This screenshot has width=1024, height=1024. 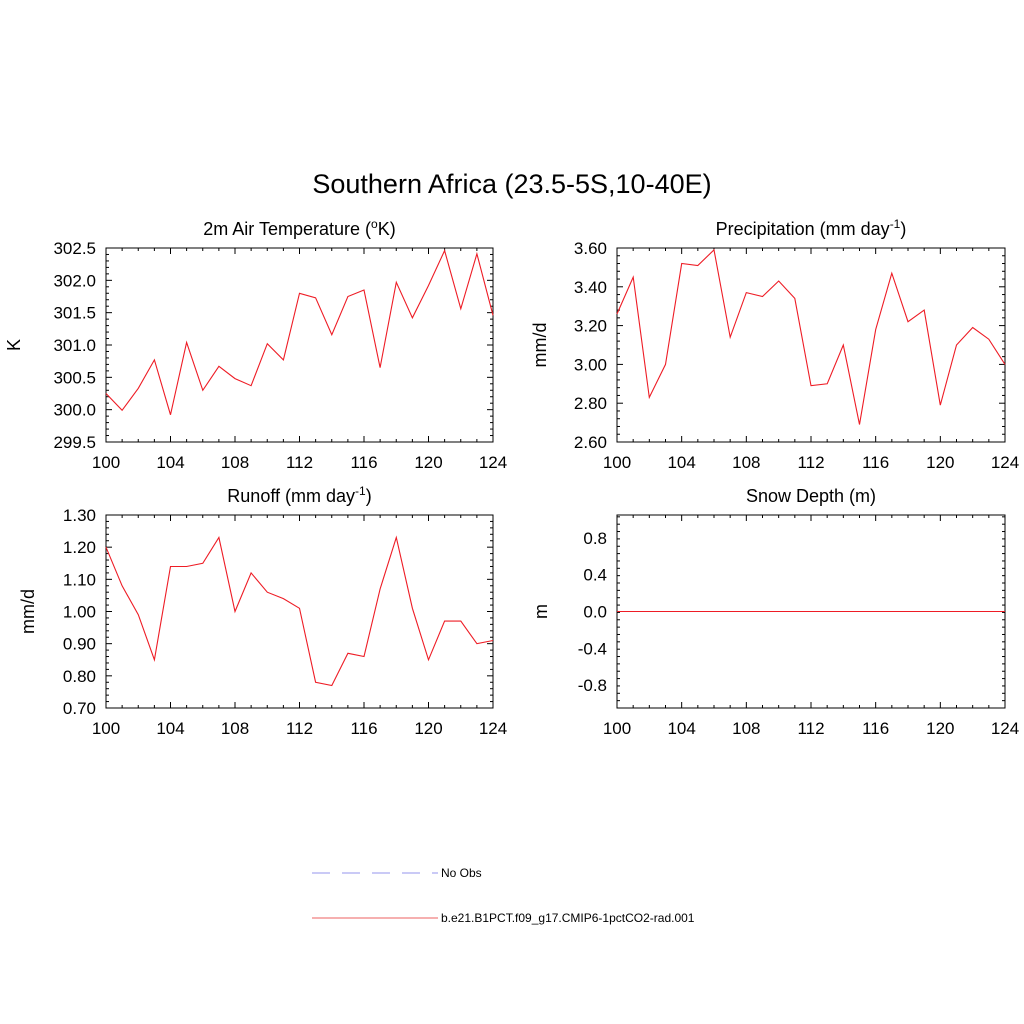 What do you see at coordinates (74, 442) in the screenshot?
I see `y-tick-label: 299.5` at bounding box center [74, 442].